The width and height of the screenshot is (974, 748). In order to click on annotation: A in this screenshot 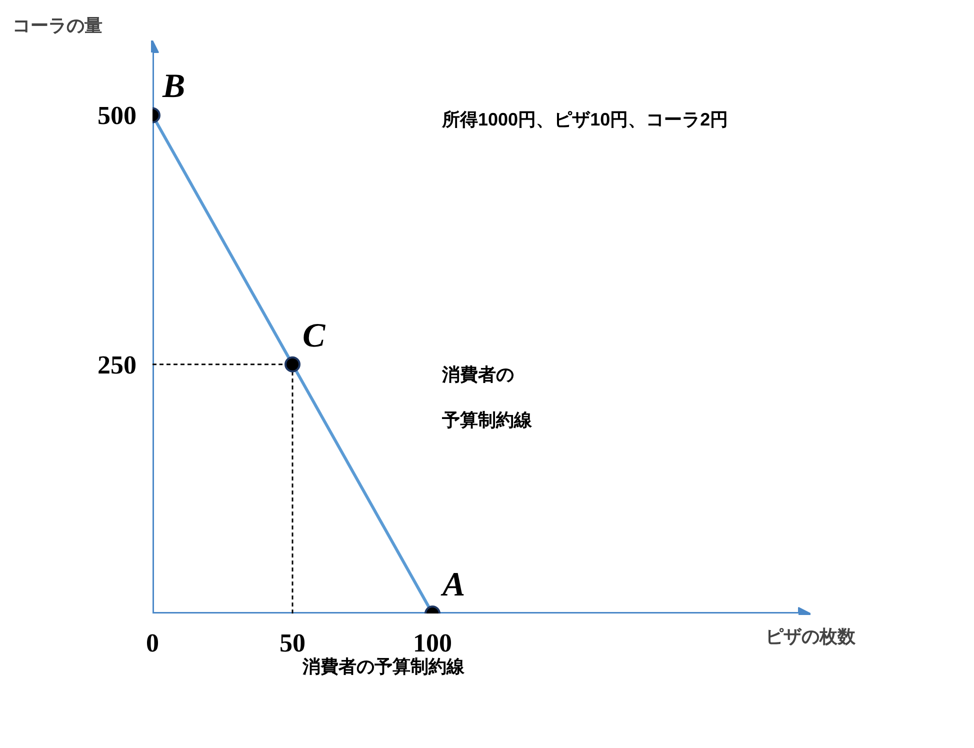, I will do `click(453, 585)`.